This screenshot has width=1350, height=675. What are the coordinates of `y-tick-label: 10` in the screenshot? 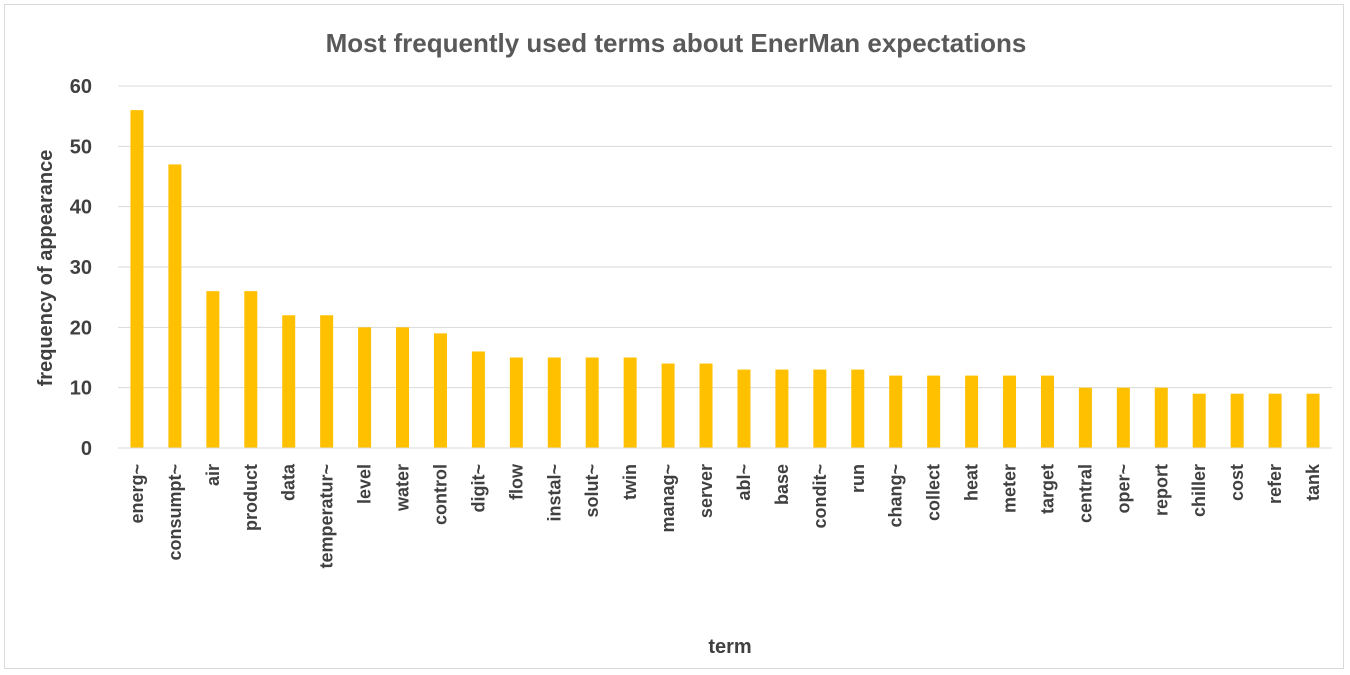 It's located at (81, 389).